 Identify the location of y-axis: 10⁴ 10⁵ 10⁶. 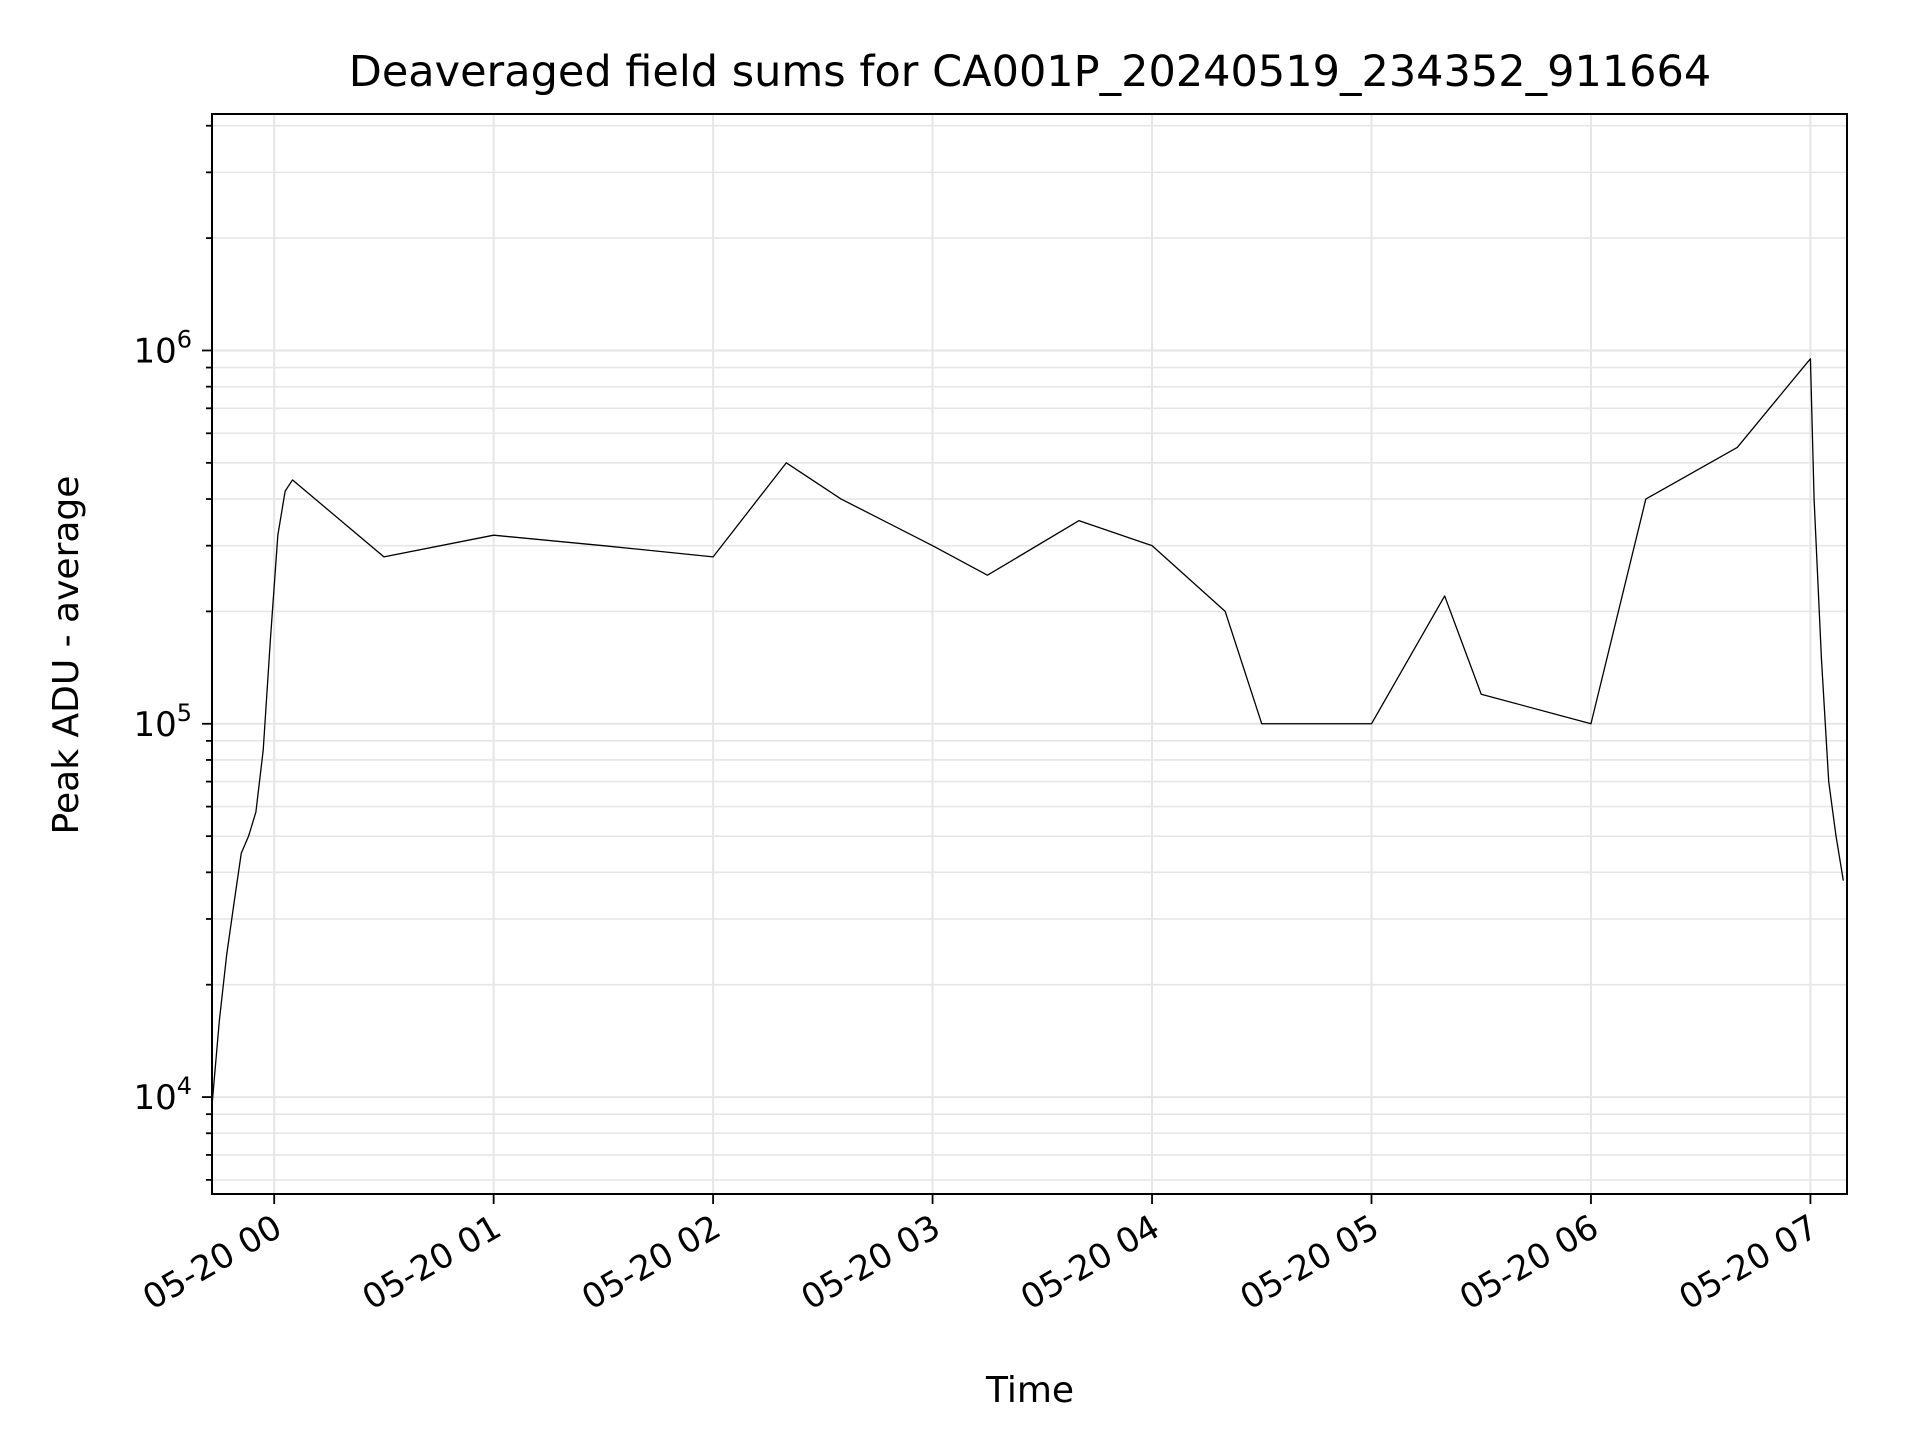
(172, 652).